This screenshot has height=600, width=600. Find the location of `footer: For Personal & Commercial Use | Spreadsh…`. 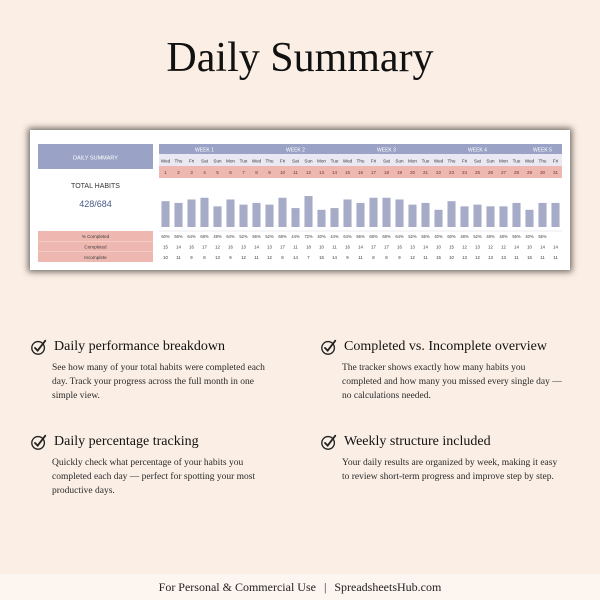

footer: For Personal & Commercial Use | Spreadsh… is located at coordinates (300, 587).